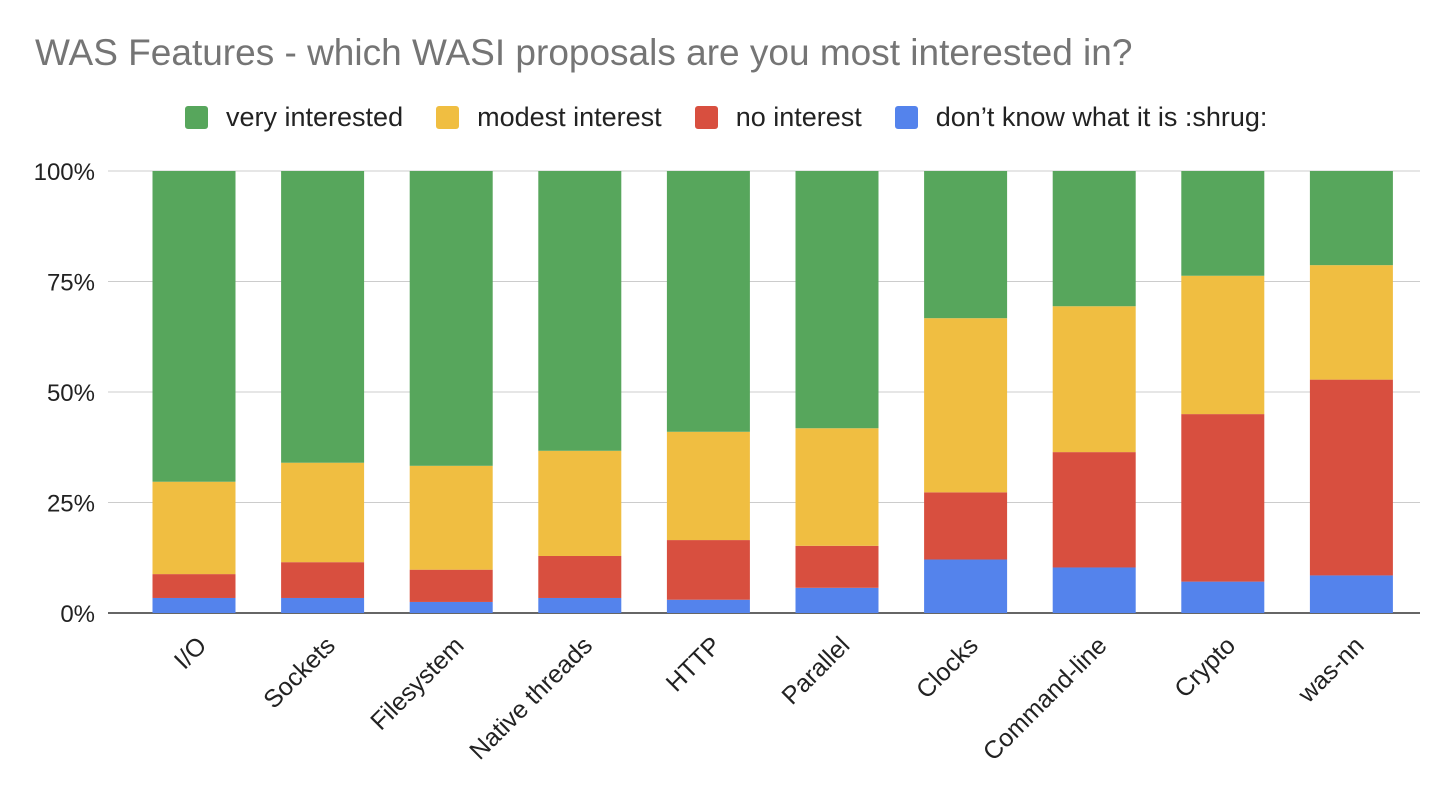 The height and width of the screenshot is (800, 1454). I want to click on legend-item-very-interested: very interested, so click(294, 117).